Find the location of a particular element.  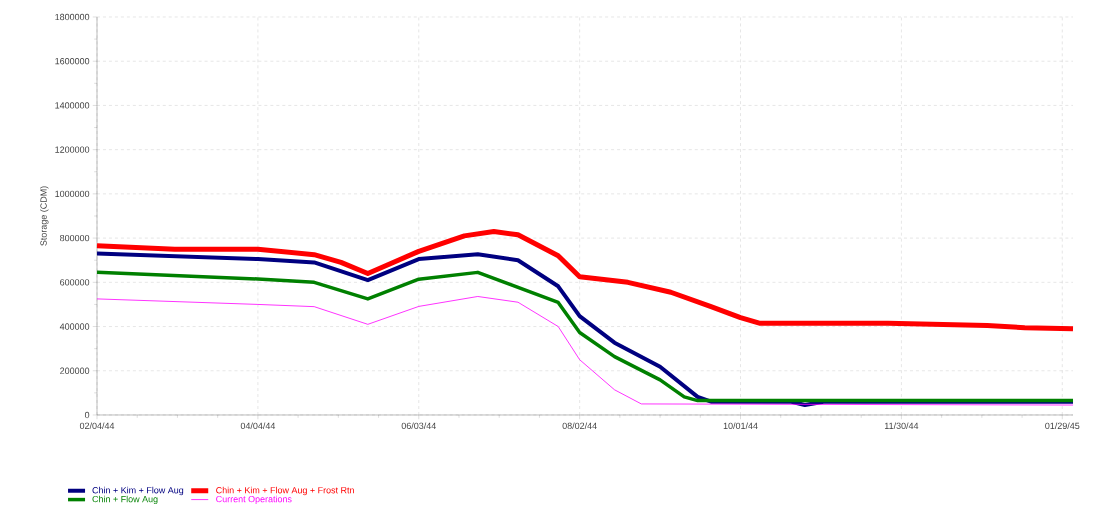

y-tick-label: 1600000 is located at coordinates (72, 61).